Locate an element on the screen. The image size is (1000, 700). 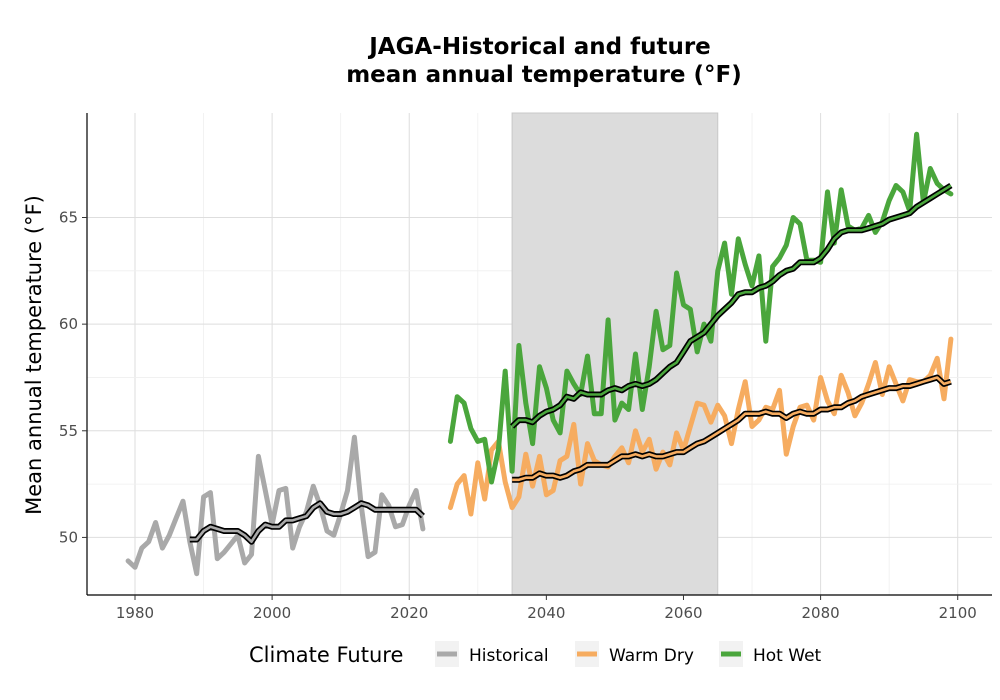
y-axis-title: Mean annual temperature (°F) is located at coordinates (34, 355).